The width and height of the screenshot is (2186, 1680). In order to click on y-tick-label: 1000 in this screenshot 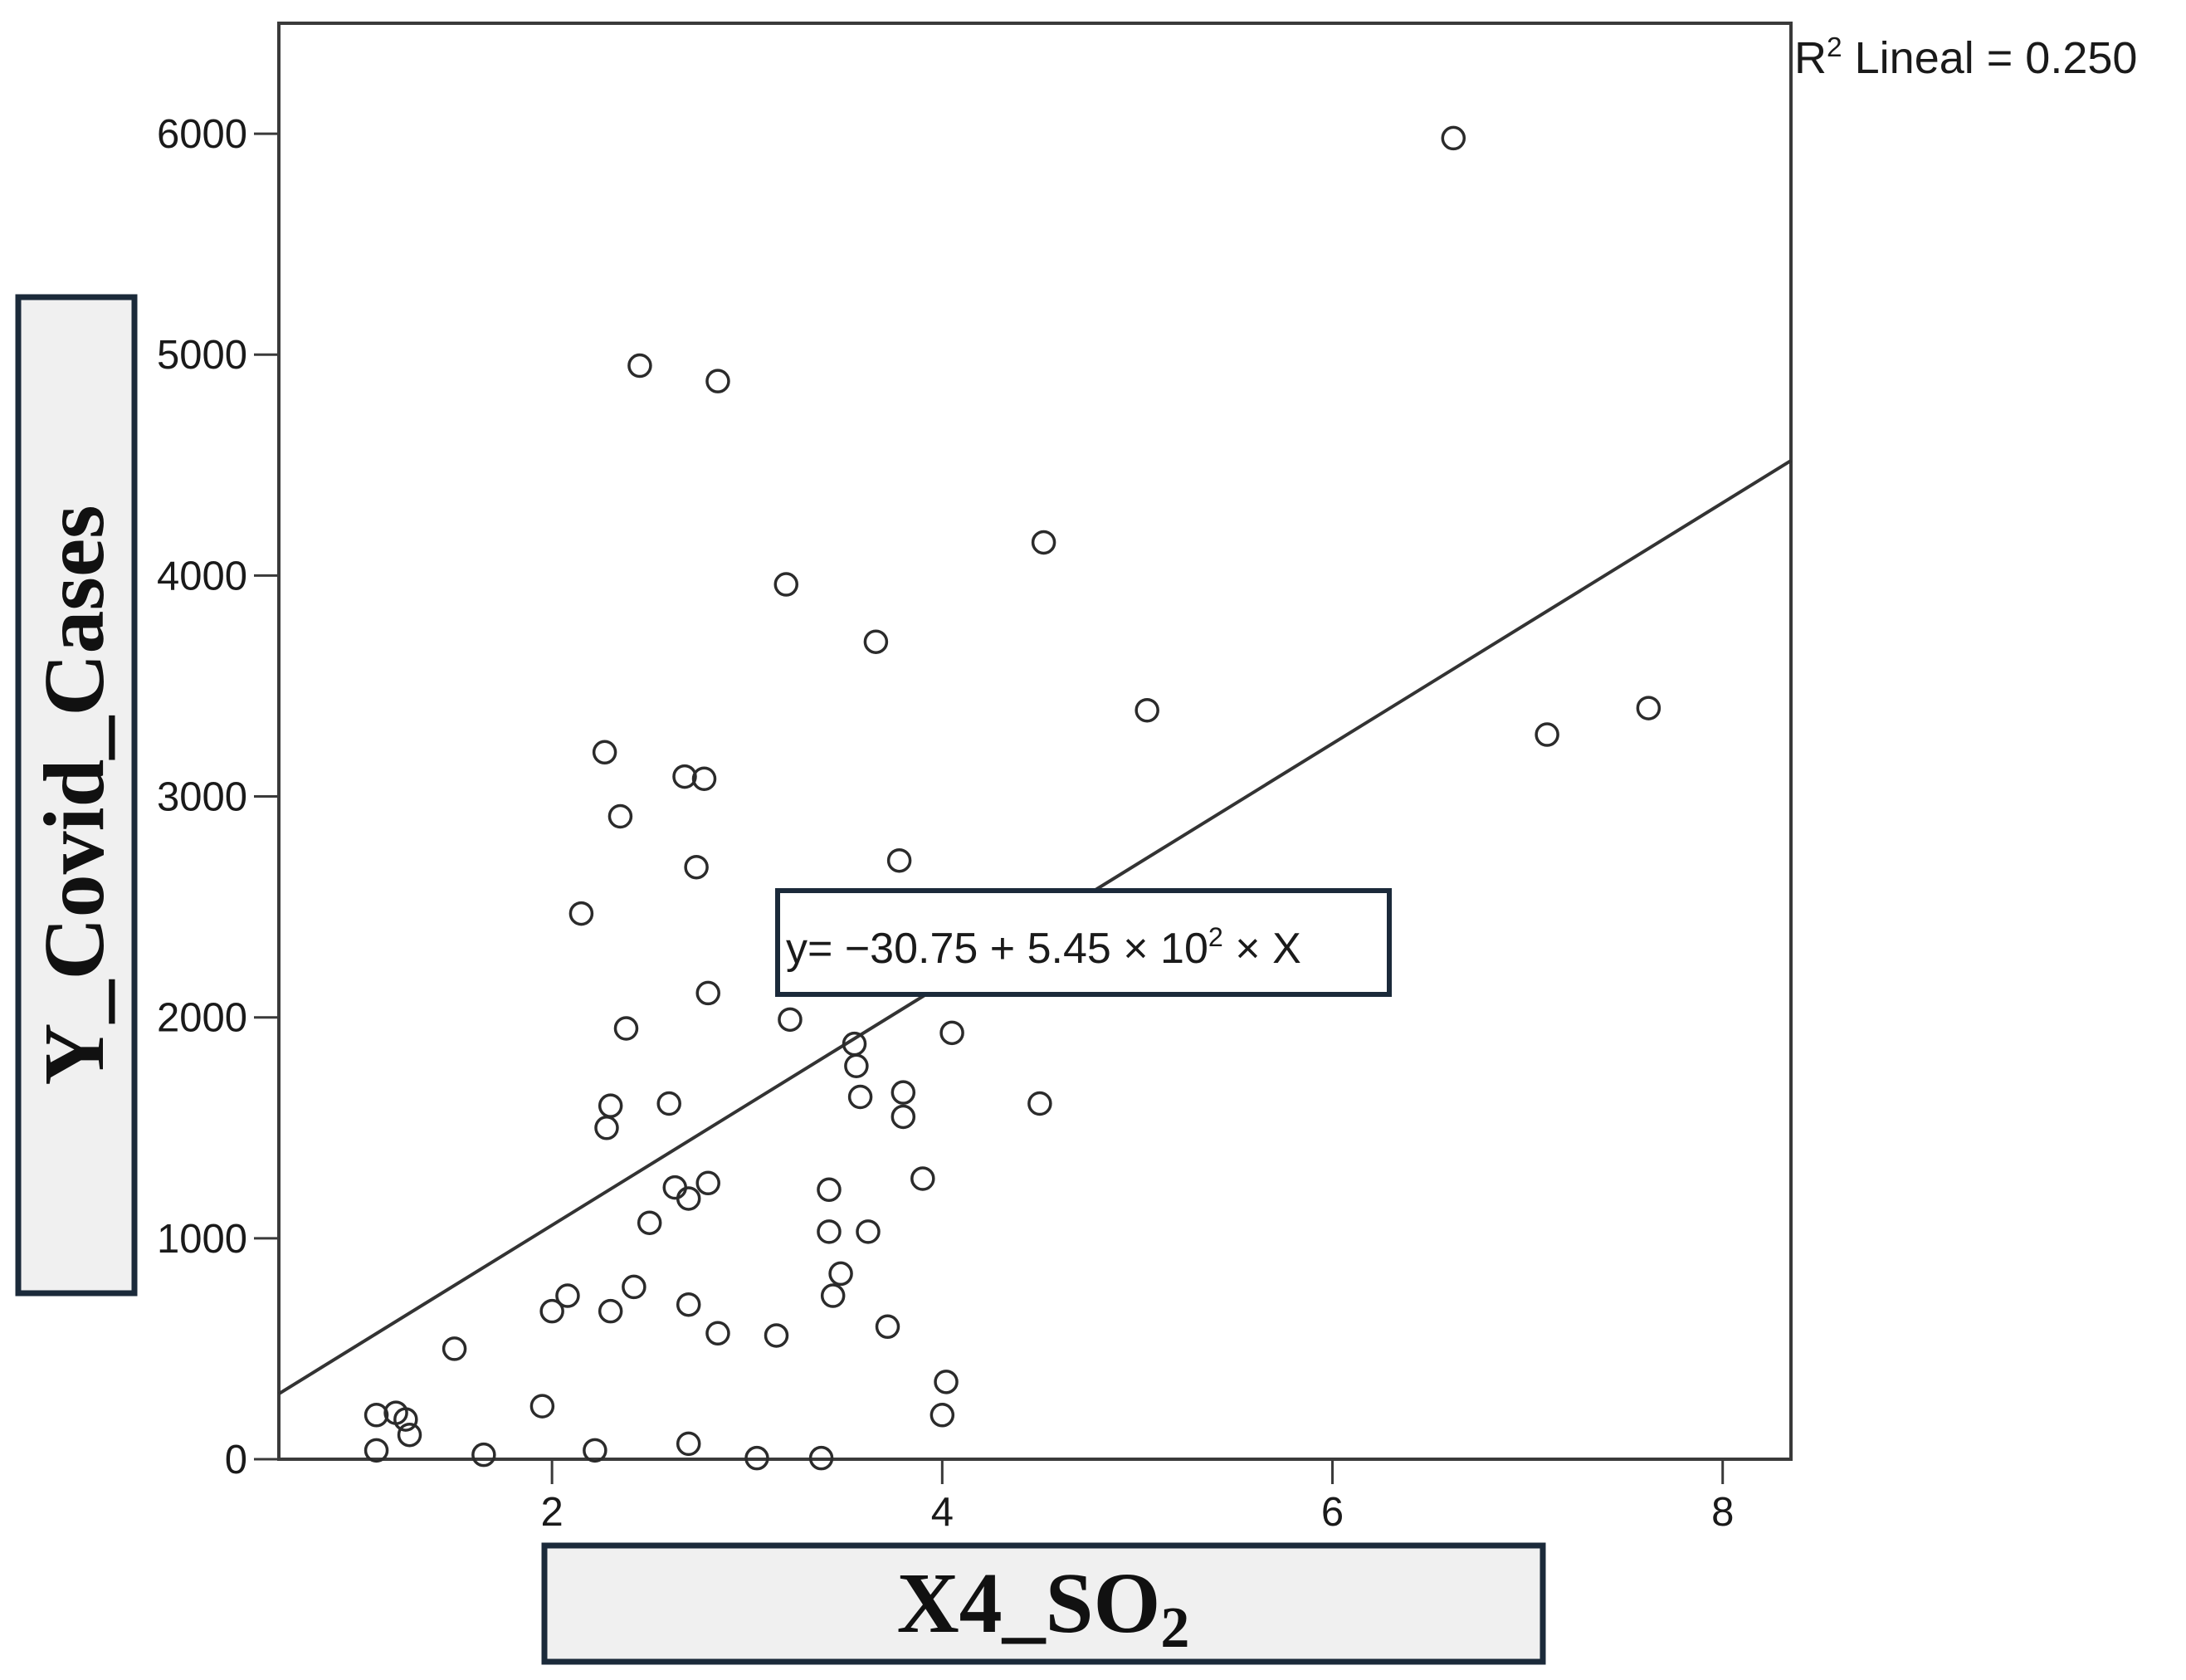, I will do `click(202, 1239)`.